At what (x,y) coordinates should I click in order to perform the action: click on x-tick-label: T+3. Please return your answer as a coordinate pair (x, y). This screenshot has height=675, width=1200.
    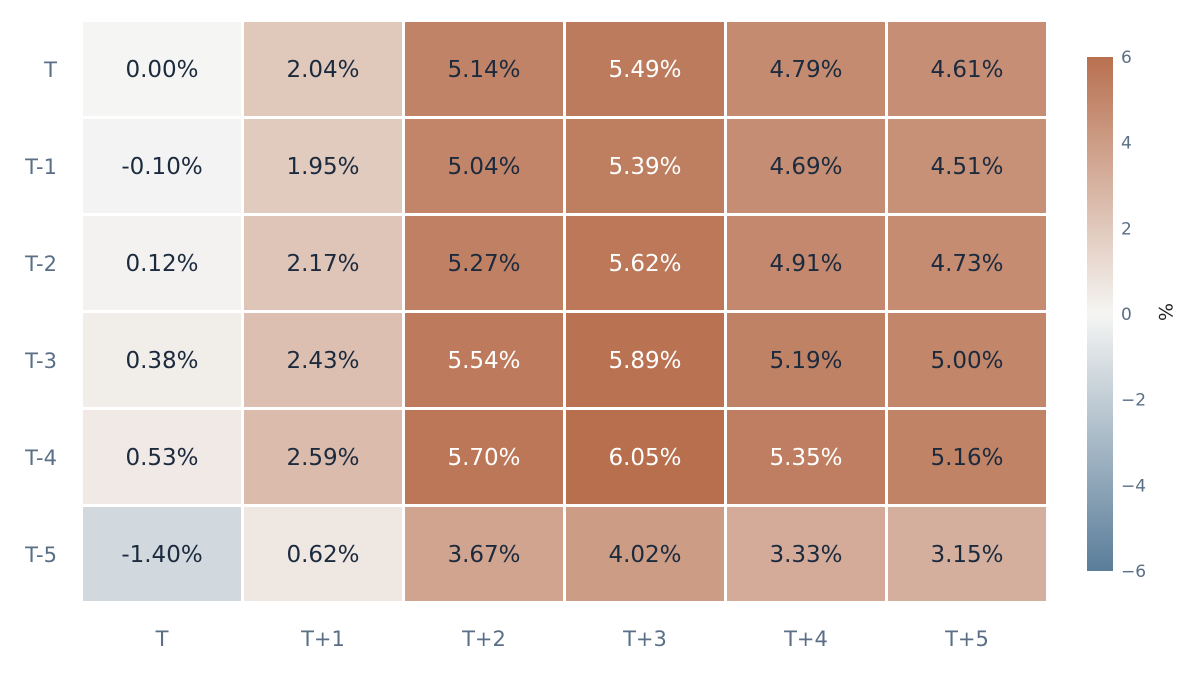
    Looking at the image, I should click on (644, 639).